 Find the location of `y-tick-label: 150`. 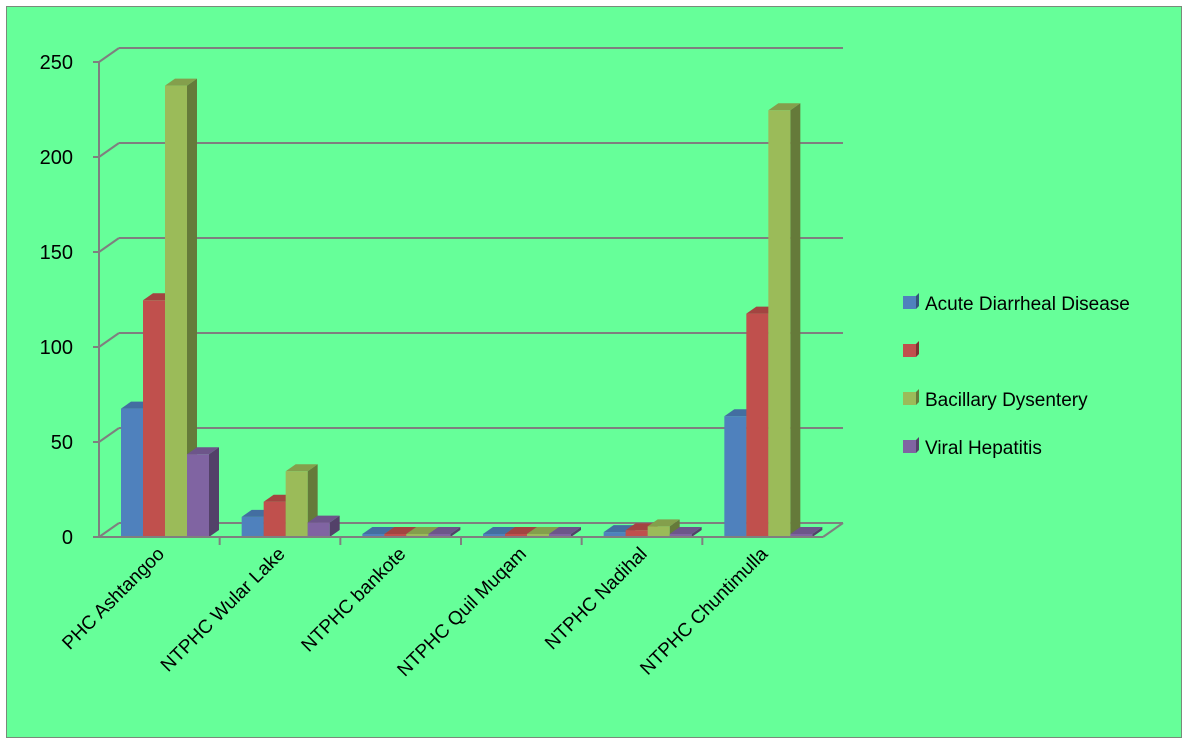

y-tick-label: 150 is located at coordinates (56, 253).